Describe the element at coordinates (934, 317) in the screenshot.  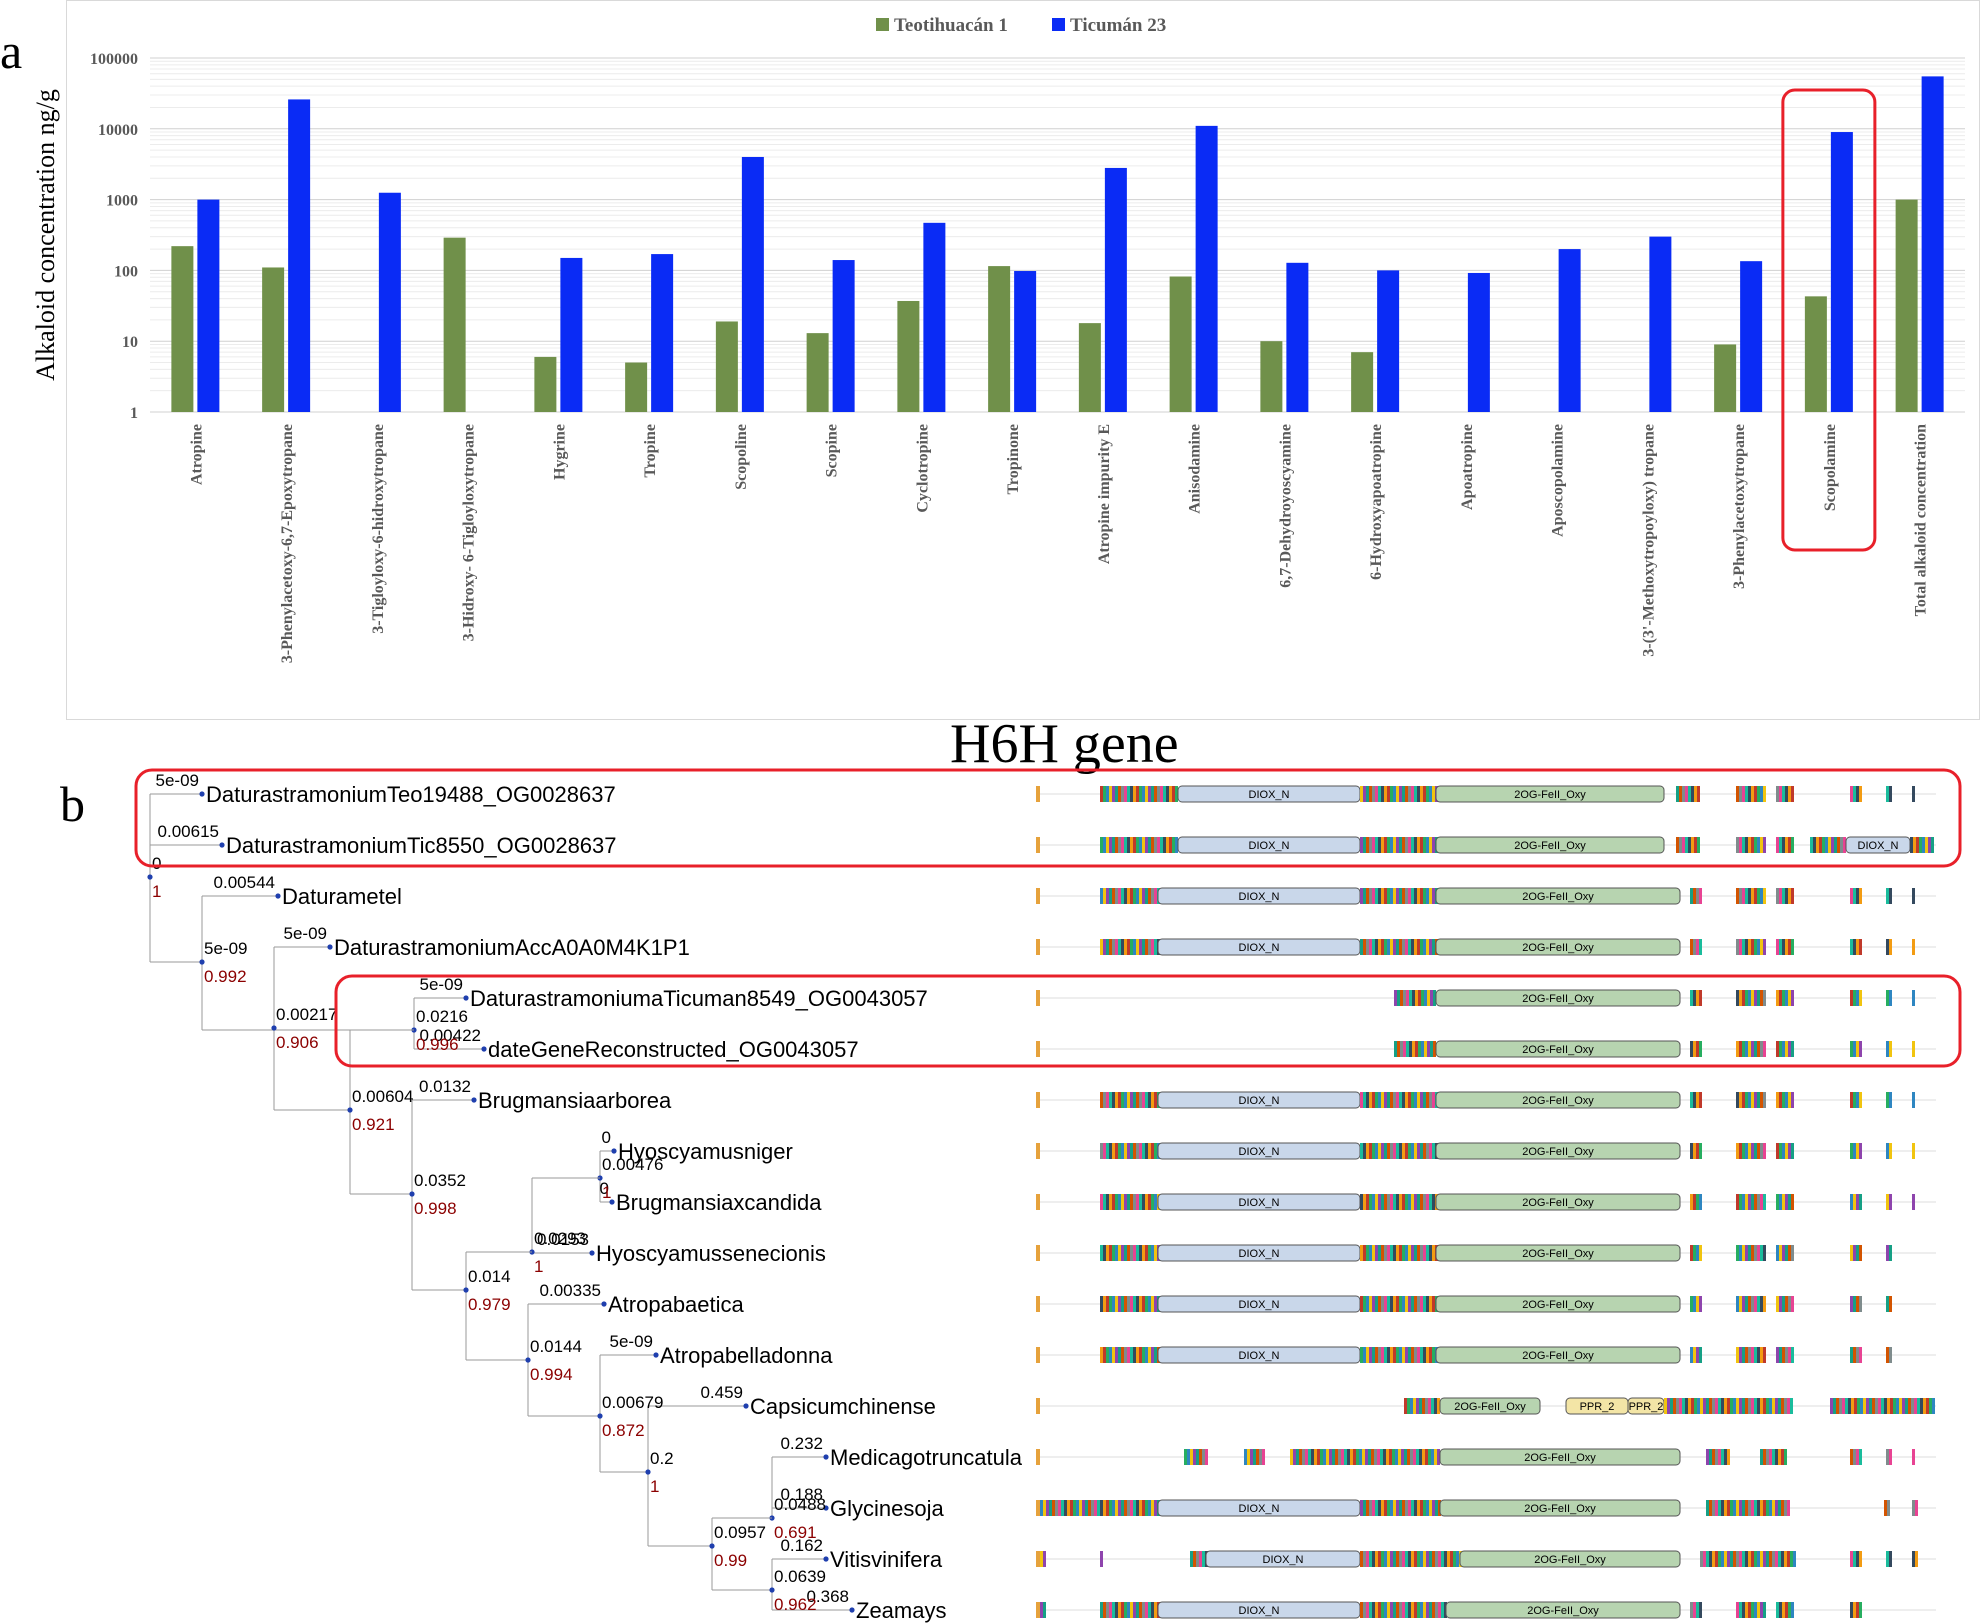
I see `bar-ticuman` at that location.